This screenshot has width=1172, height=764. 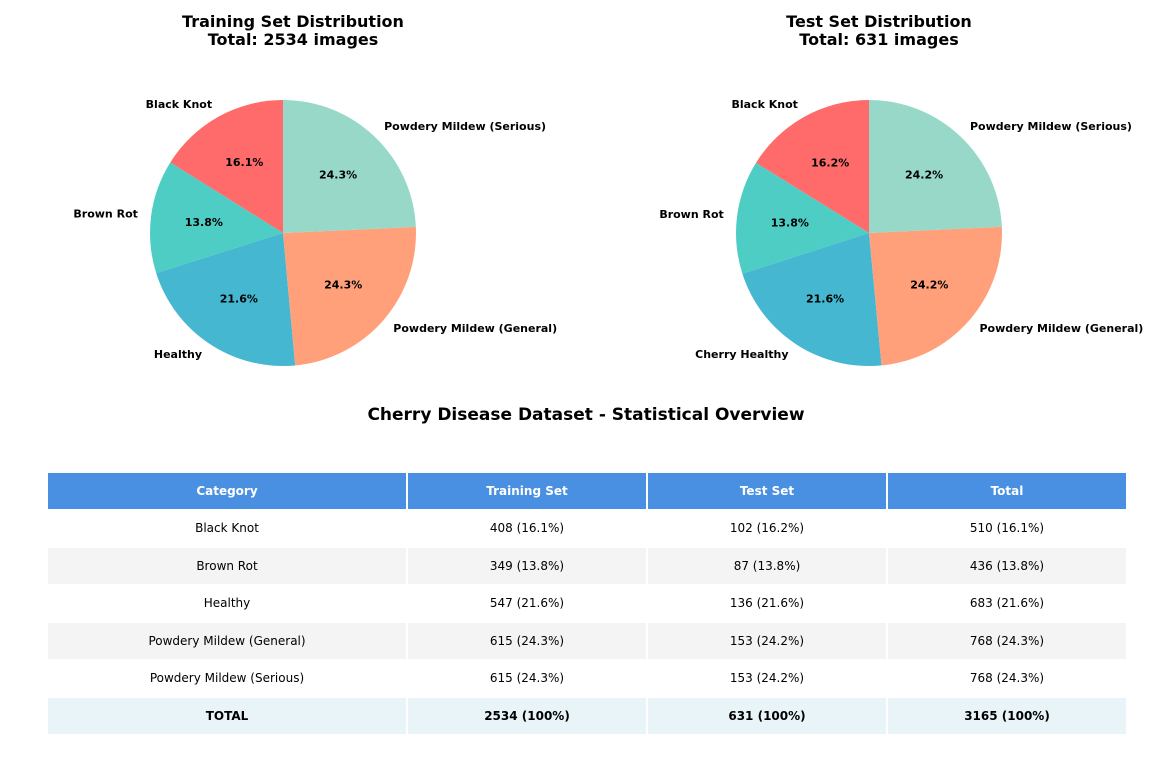 I want to click on training-pie-subtitle: Total: 2534 images, so click(x=293, y=39).